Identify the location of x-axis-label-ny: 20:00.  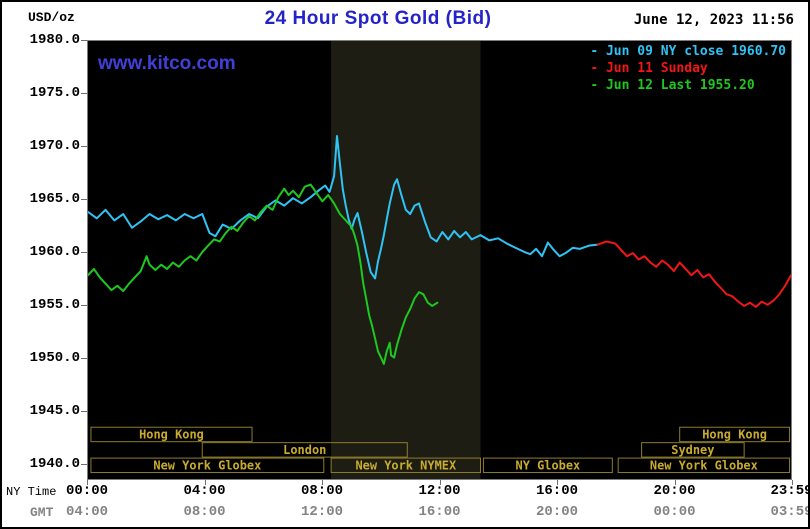
(674, 491).